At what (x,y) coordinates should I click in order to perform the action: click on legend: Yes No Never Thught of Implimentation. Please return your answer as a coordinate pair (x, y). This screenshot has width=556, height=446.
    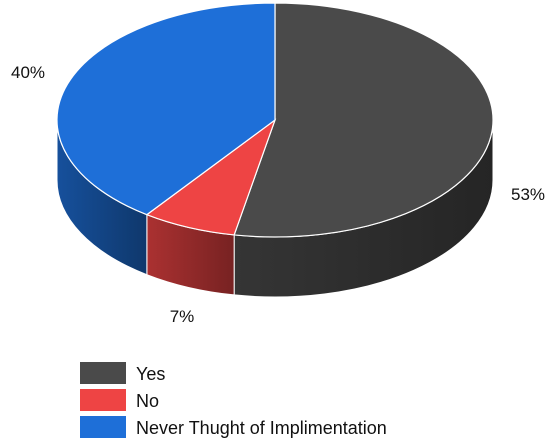
    Looking at the image, I should click on (233, 400).